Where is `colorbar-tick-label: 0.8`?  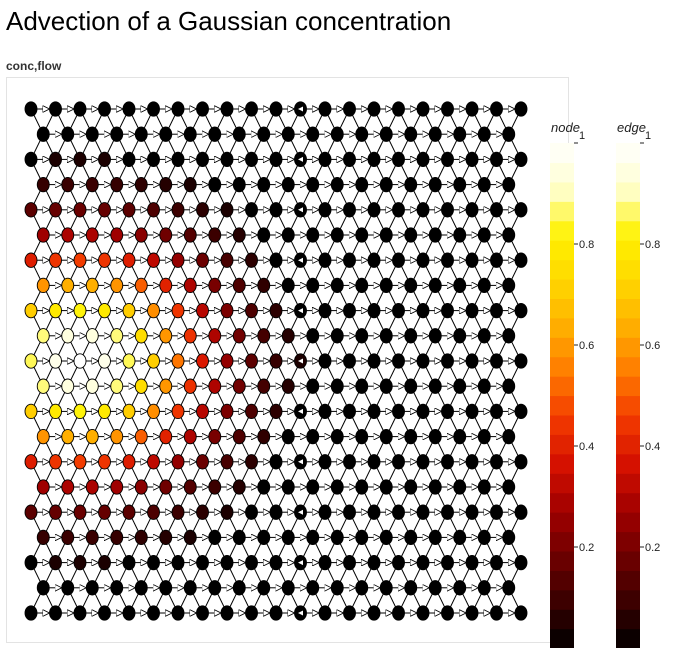
colorbar-tick-label: 0.8 is located at coordinates (652, 245).